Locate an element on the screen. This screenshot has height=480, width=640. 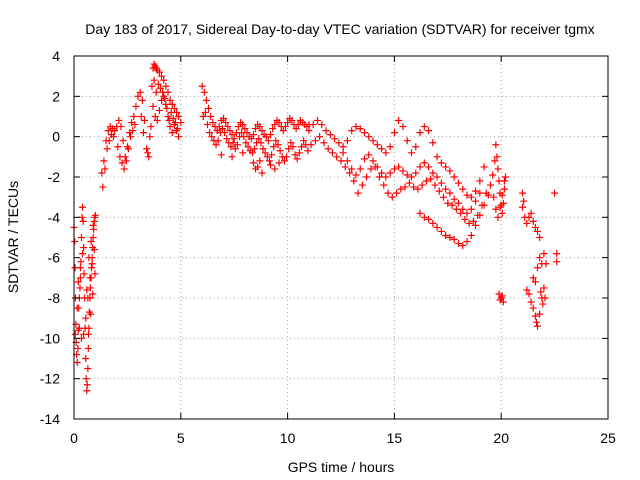
x-tick-label: 20 is located at coordinates (501, 438).